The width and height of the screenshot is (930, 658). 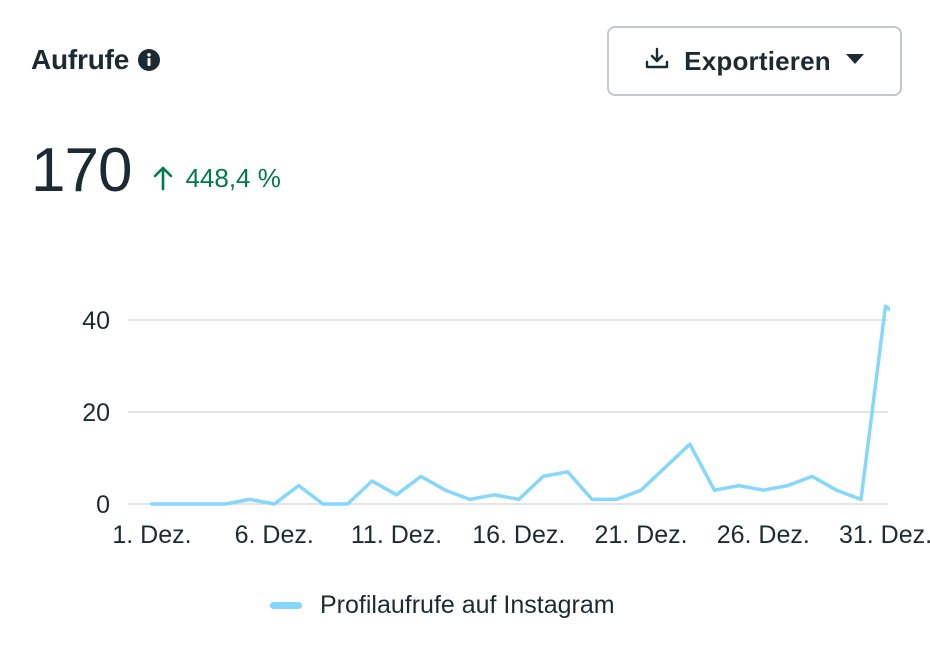 What do you see at coordinates (763, 535) in the screenshot?
I see `x-tick-label: 26. Dez.` at bounding box center [763, 535].